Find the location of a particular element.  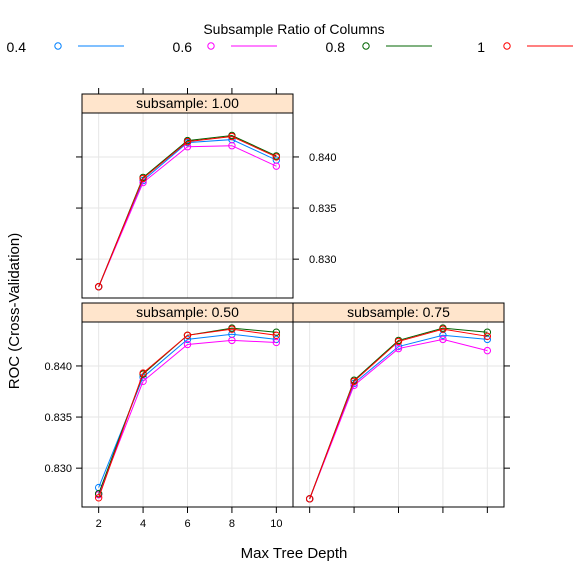

legend: 0.4 0.6 0.8 1 is located at coordinates (290, 47).